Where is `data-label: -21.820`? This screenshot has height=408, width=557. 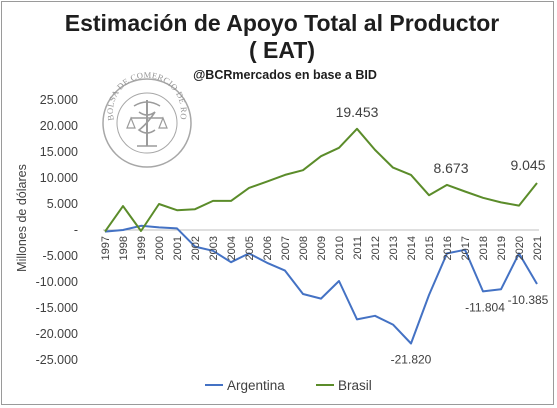
data-label: -21.820 is located at coordinates (411, 359).